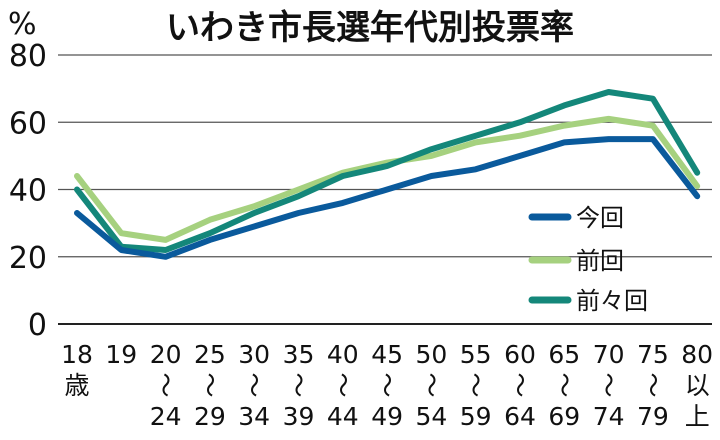 The height and width of the screenshot is (440, 720). Describe the element at coordinates (387, 354) in the screenshot. I see `x-tick-label-line: 45` at that location.